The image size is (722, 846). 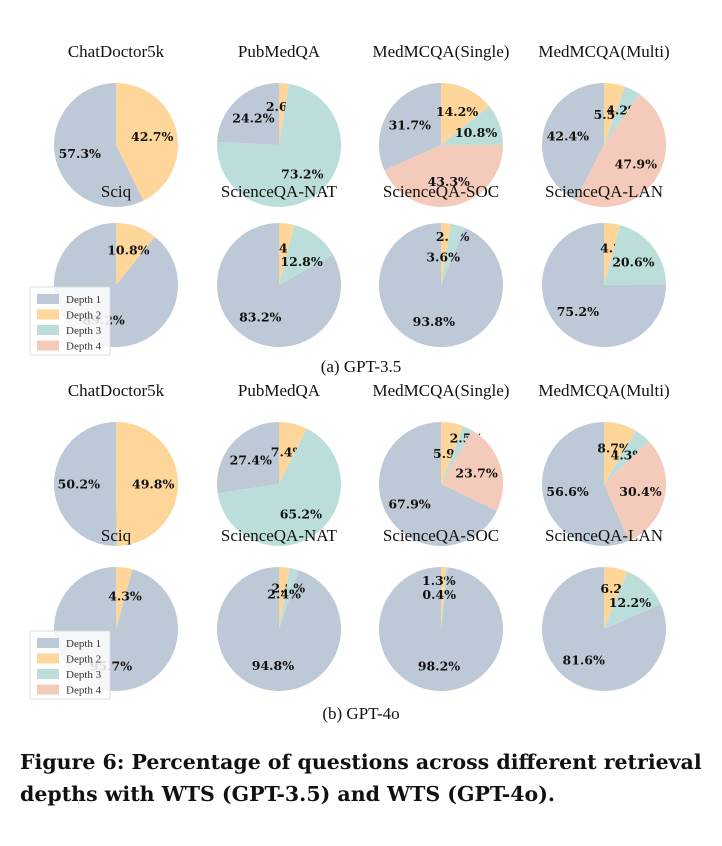 What do you see at coordinates (284, 593) in the screenshot?
I see `slice-label-depth-3: 2.4%` at bounding box center [284, 593].